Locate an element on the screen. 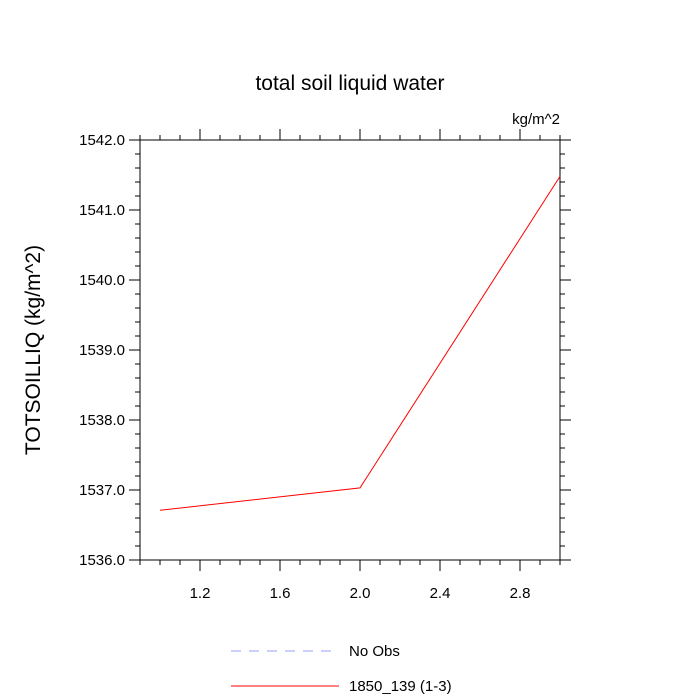 The height and width of the screenshot is (700, 700). y-tick-label: 1536.0 is located at coordinates (102, 560).